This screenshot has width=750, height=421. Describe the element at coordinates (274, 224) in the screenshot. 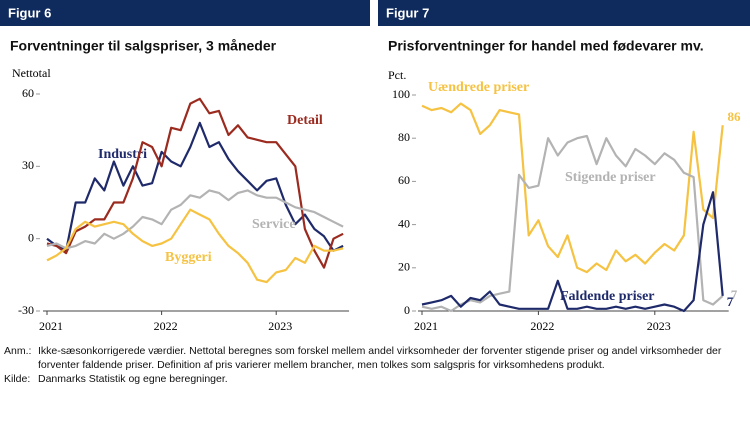

I see `series-label: Service` at that location.